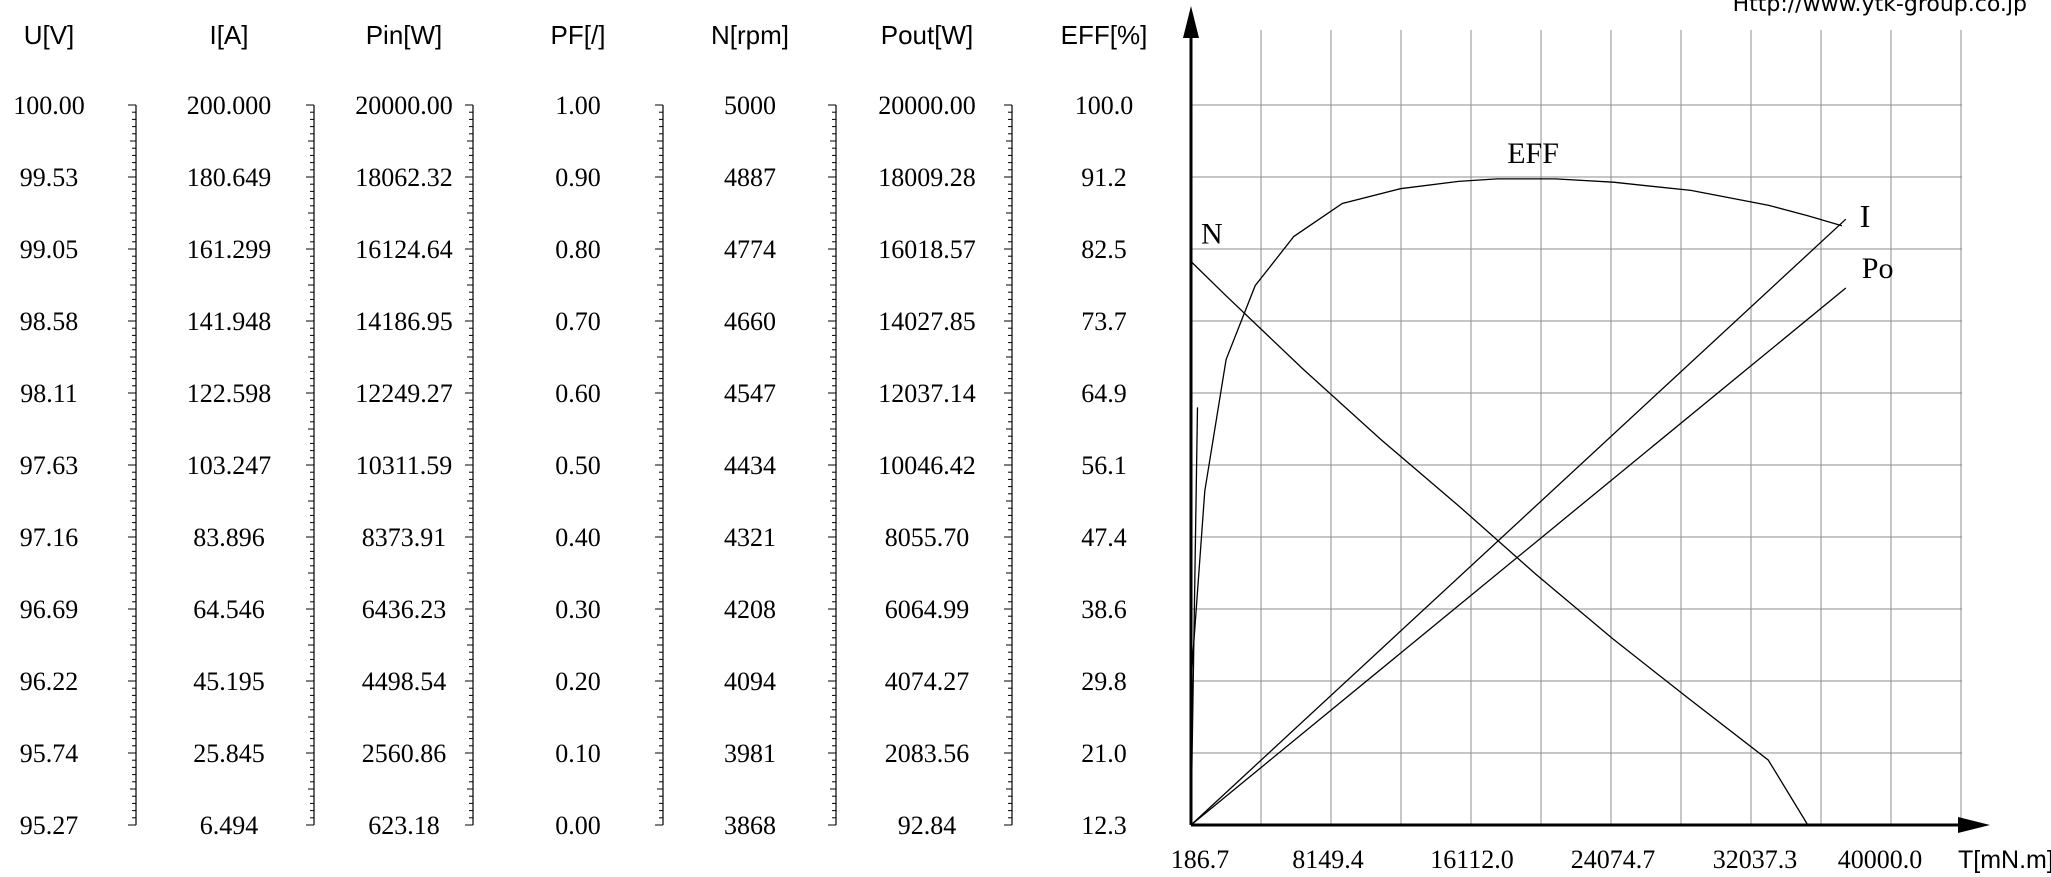 The image size is (2051, 877). What do you see at coordinates (750, 105) in the screenshot?
I see `scale-tick-label: 5000` at bounding box center [750, 105].